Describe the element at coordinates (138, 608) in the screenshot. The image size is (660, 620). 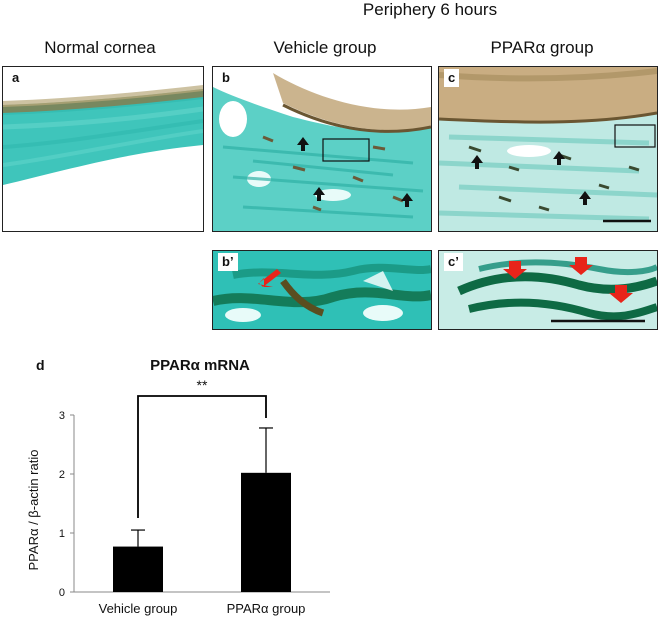
I see `x-tick-label: Vehicle group` at that location.